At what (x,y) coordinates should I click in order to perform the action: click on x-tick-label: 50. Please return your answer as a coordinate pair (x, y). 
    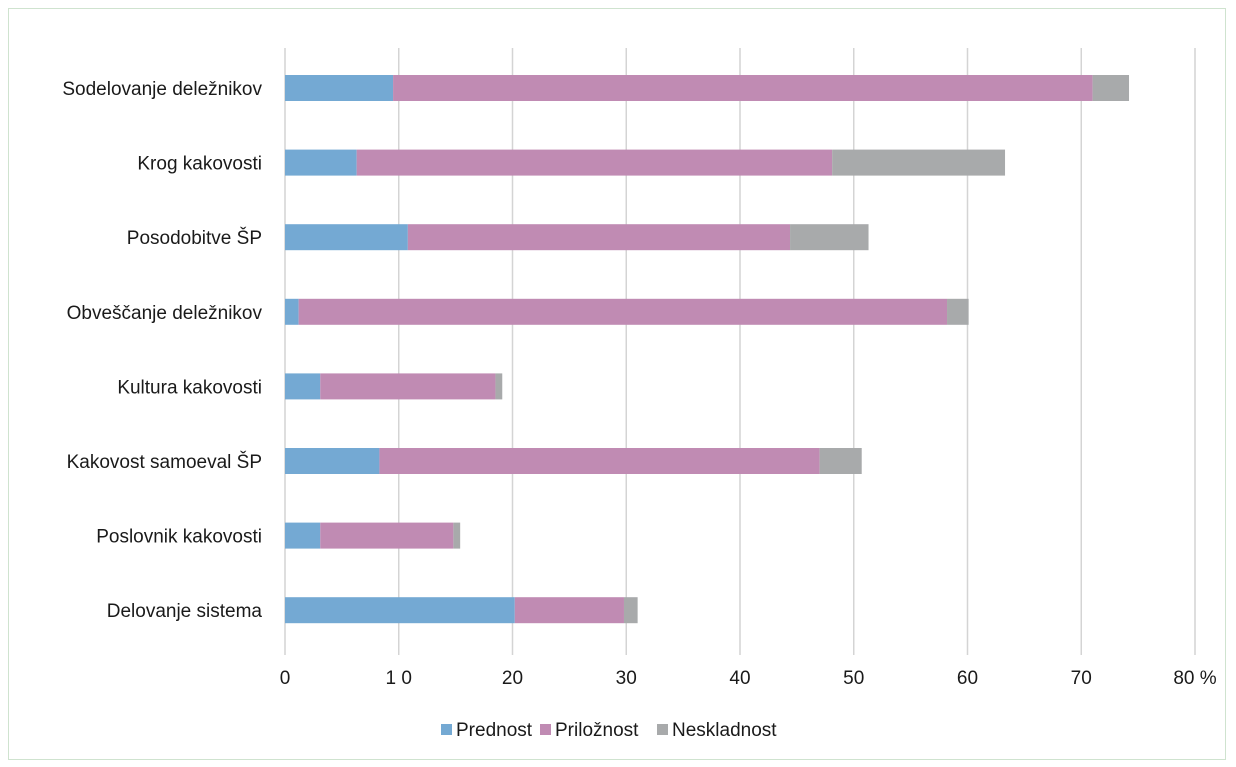
    Looking at the image, I should click on (853, 678).